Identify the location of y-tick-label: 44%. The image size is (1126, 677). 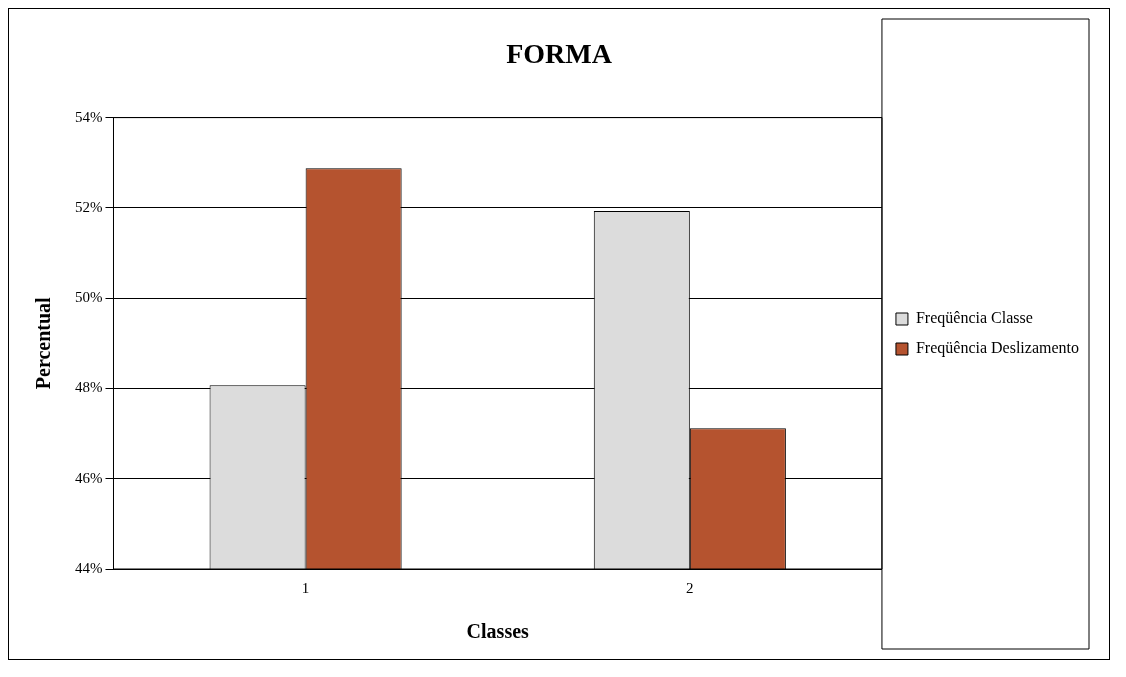
(89, 567).